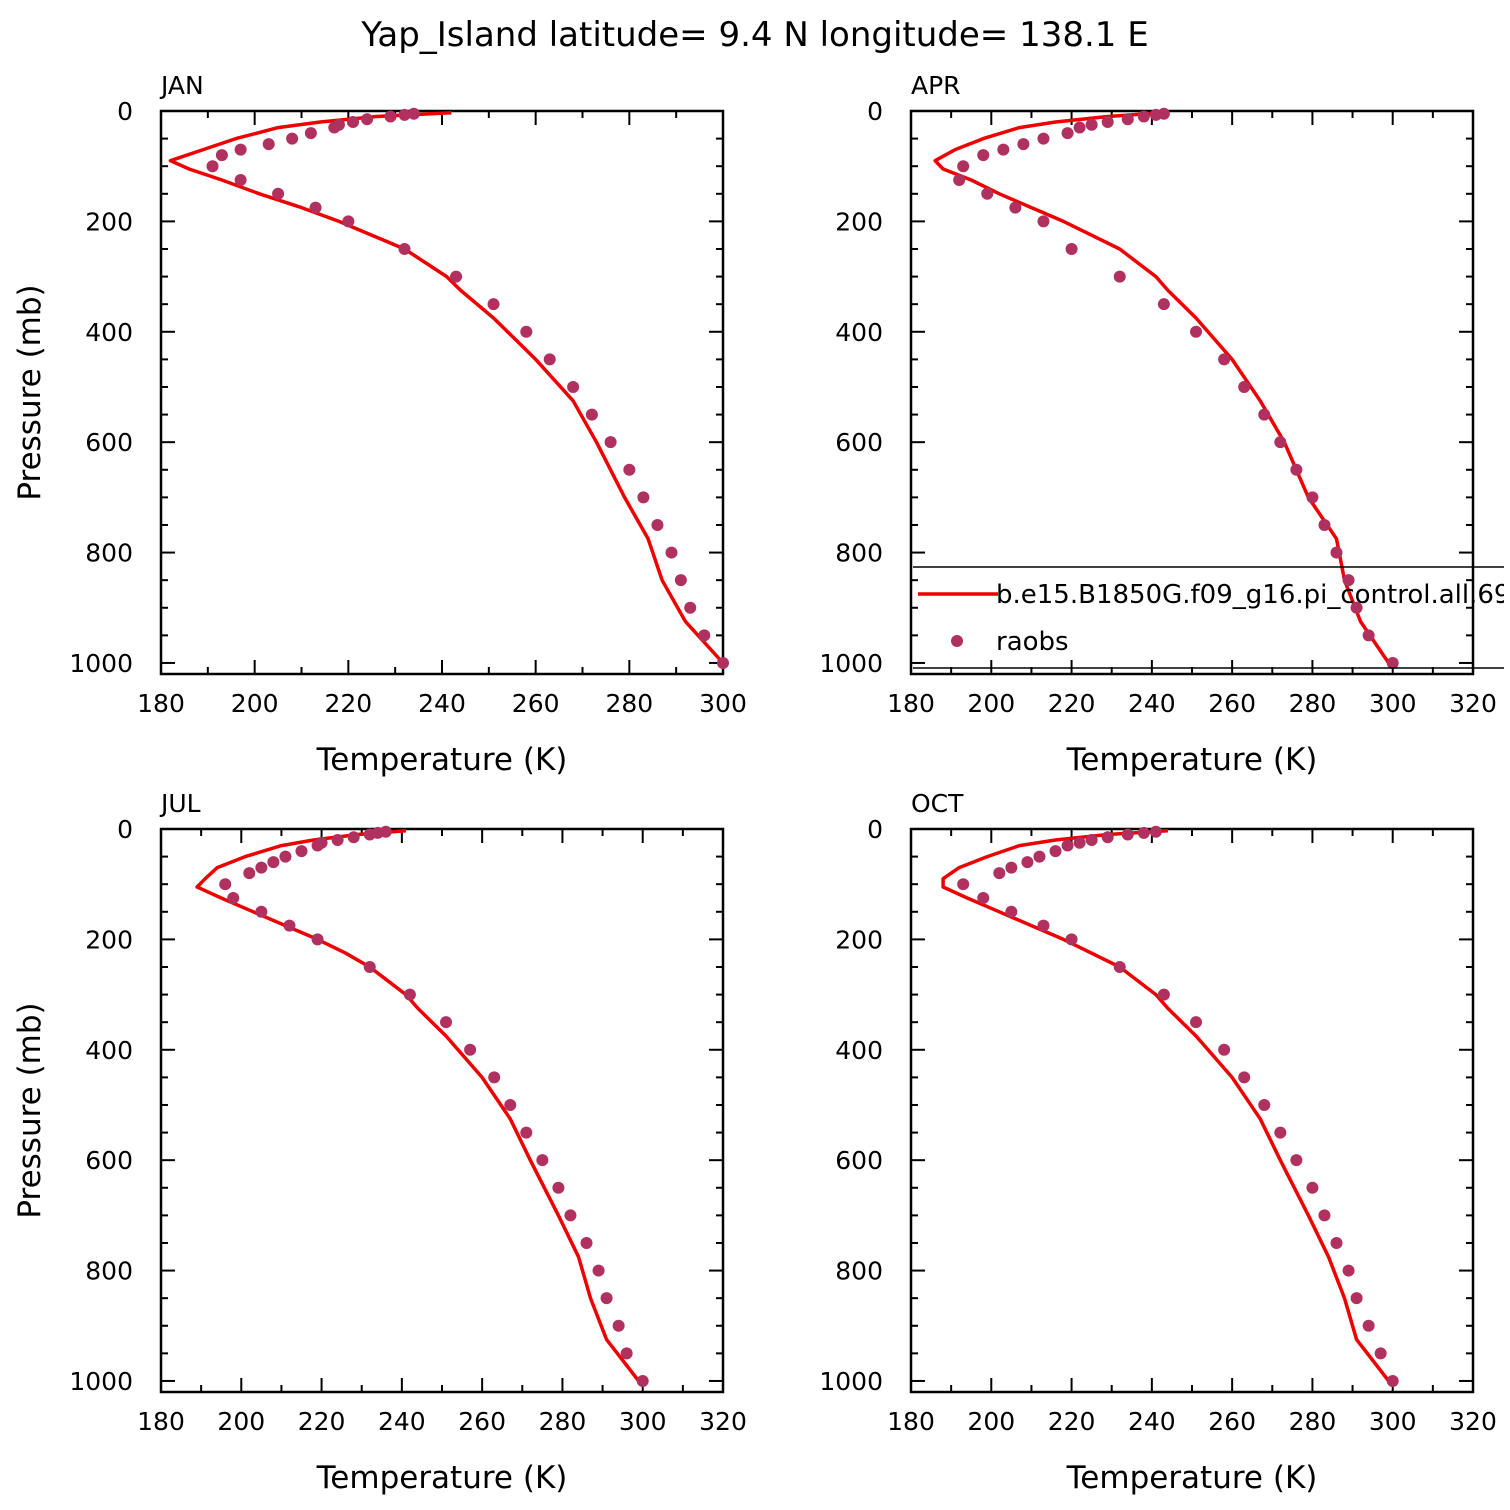 The height and width of the screenshot is (1510, 1510). Describe the element at coordinates (1032, 642) in the screenshot. I see `legend-label-raobs: raobs` at that location.